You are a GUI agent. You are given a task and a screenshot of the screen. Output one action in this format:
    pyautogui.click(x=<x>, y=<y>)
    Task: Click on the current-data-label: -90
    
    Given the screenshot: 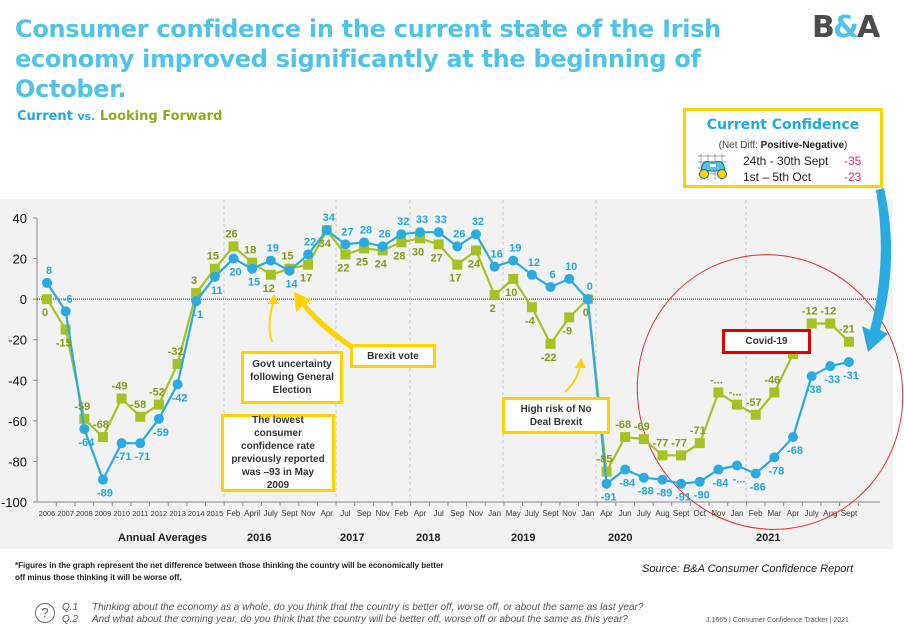 What is the action you would take?
    pyautogui.click(x=702, y=496)
    